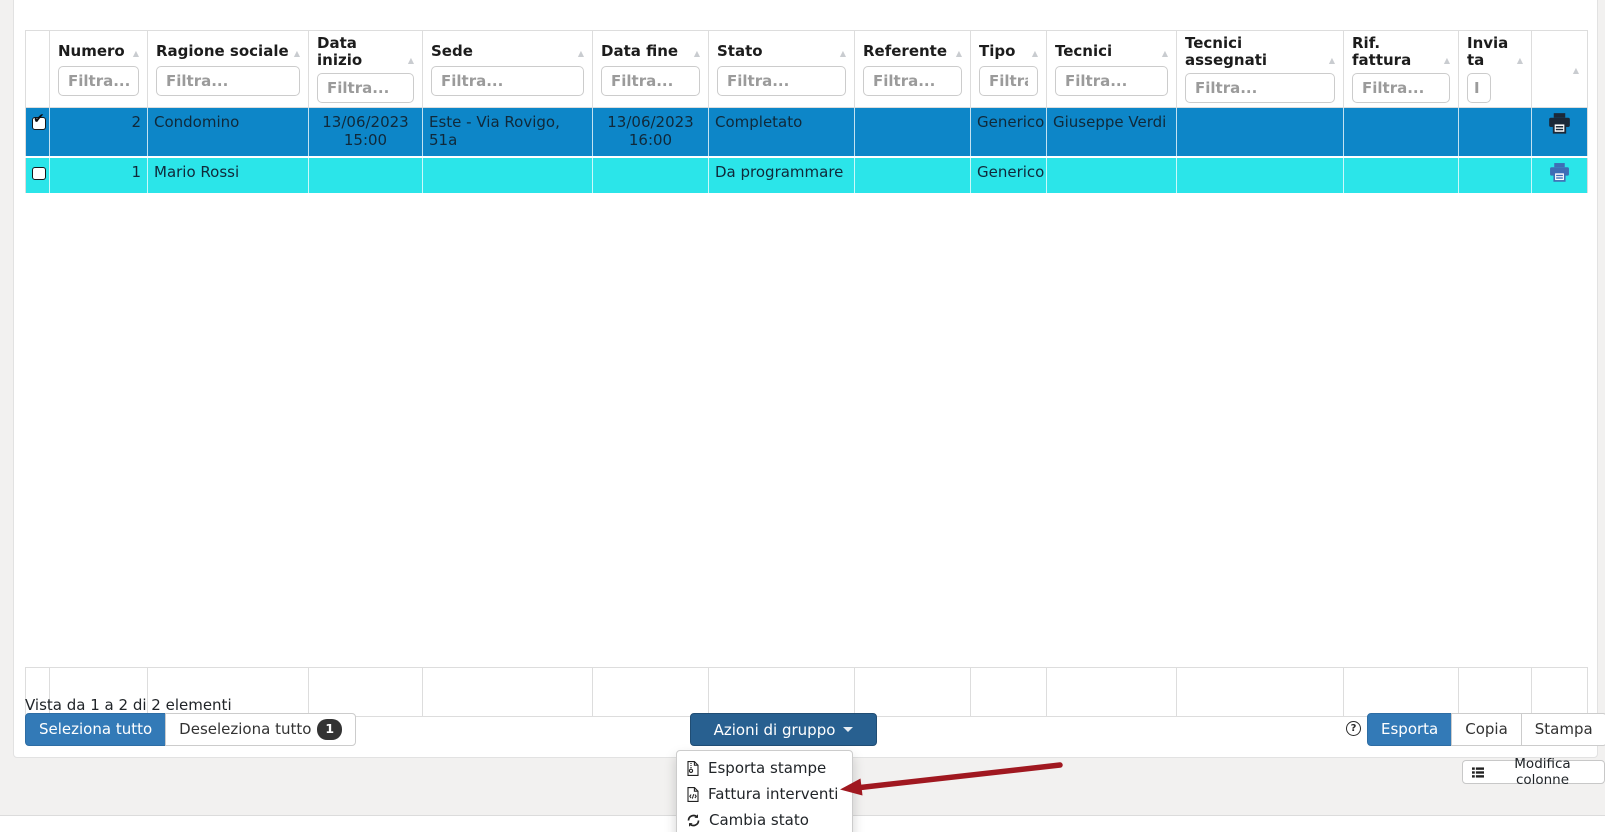 Image resolution: width=1605 pixels, height=832 pixels. I want to click on filter-input-rif-fattura, so click(1401, 88).